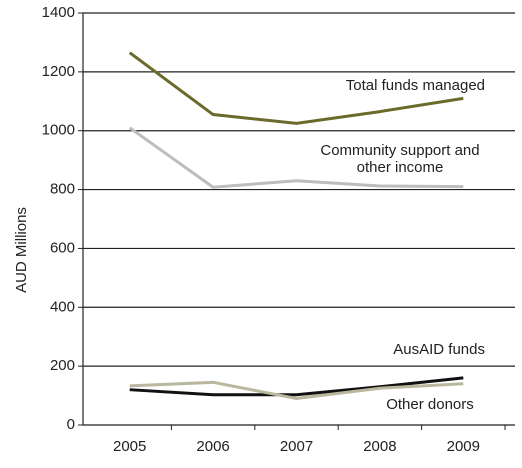  What do you see at coordinates (58, 130) in the screenshot?
I see `y-tick-label: 1000` at bounding box center [58, 130].